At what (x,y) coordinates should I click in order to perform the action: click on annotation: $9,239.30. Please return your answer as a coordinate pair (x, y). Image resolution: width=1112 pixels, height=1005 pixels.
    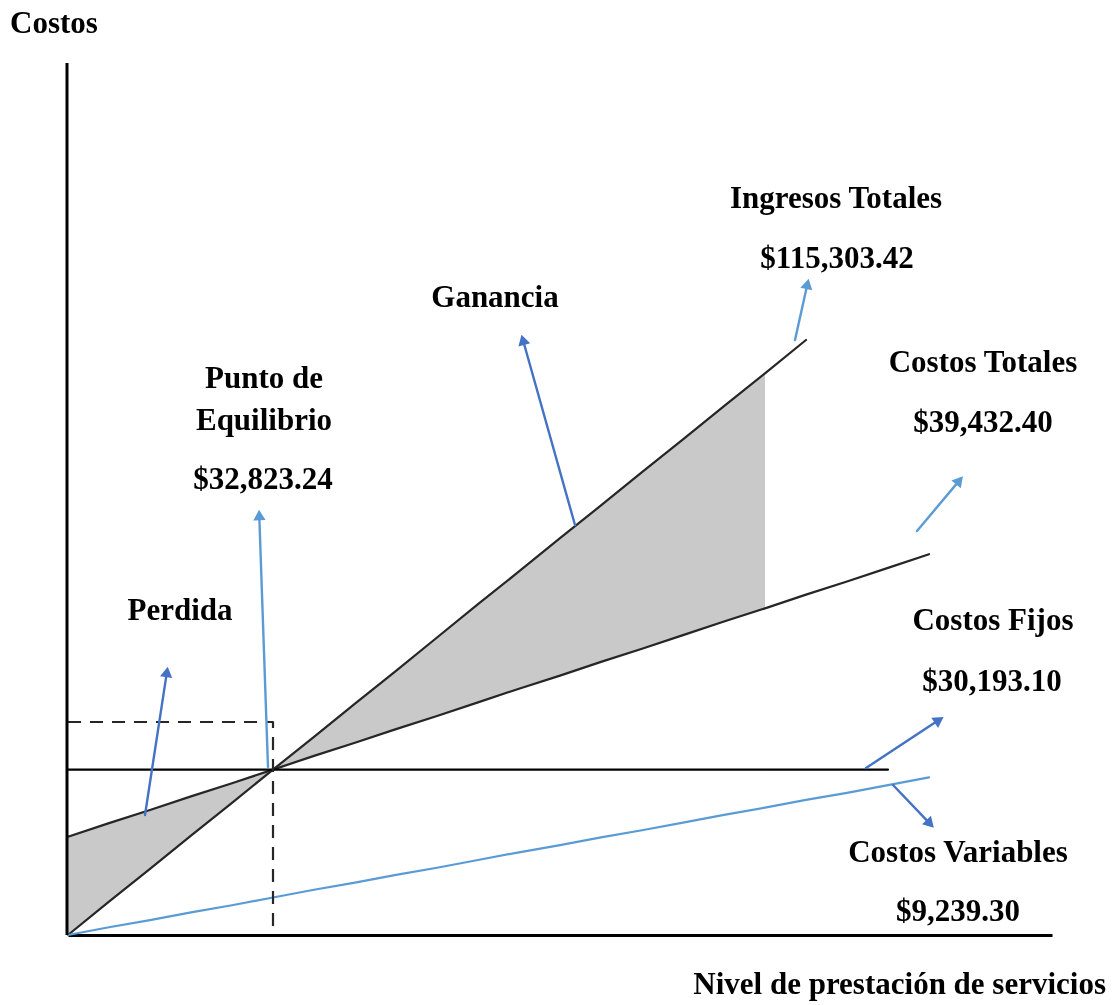
    Looking at the image, I should click on (958, 910).